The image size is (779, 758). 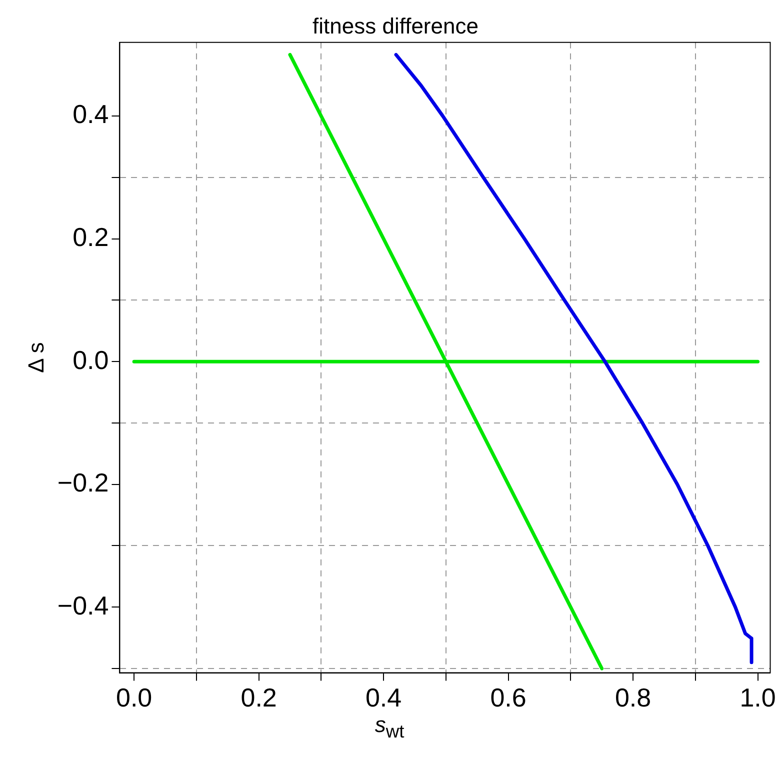 What do you see at coordinates (258, 697) in the screenshot?
I see `x-tick-label: 0.2` at bounding box center [258, 697].